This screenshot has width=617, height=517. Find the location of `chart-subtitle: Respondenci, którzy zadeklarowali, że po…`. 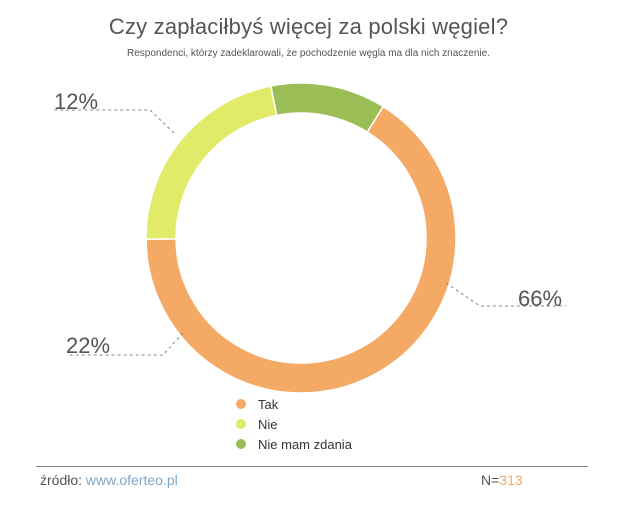

chart-subtitle: Respondenci, którzy zadeklarowali, że po… is located at coordinates (308, 53).